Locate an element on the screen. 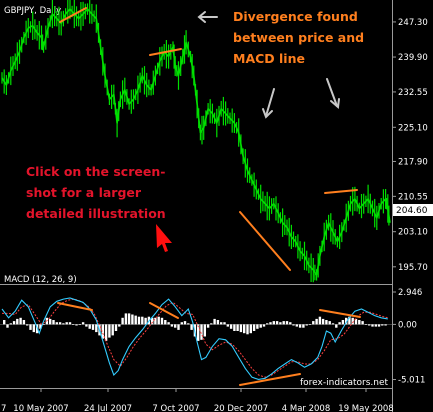  annotation-arrows is located at coordinates (268, 65).